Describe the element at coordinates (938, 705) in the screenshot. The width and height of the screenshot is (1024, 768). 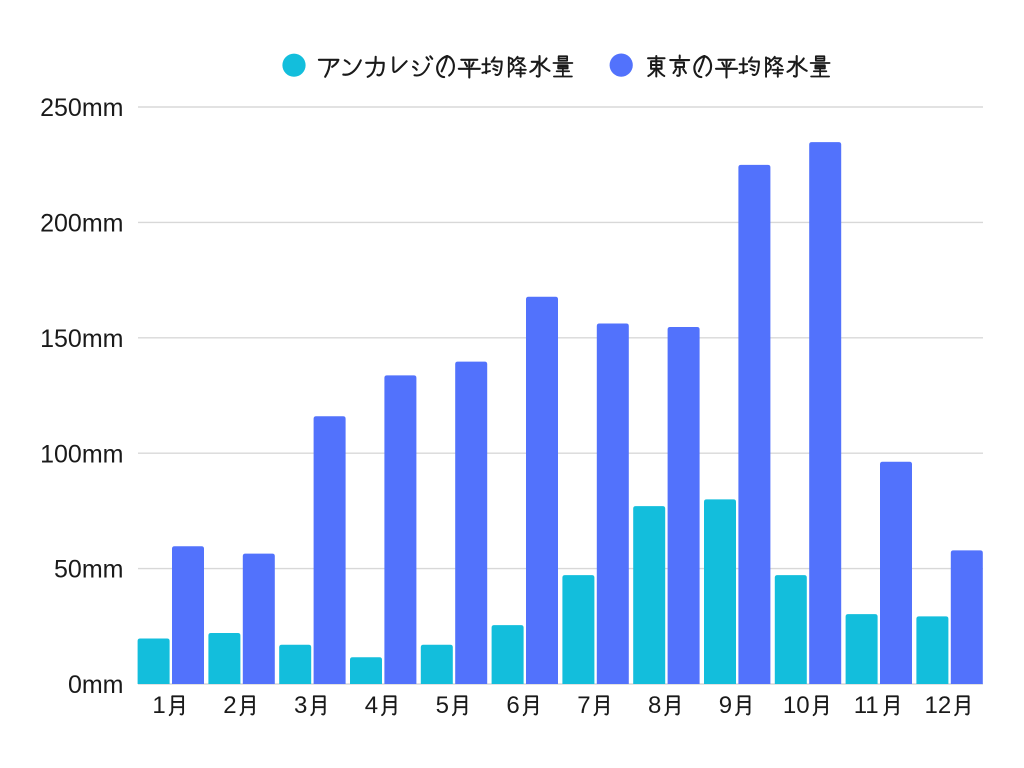
I see `svg-text: 12` at that location.